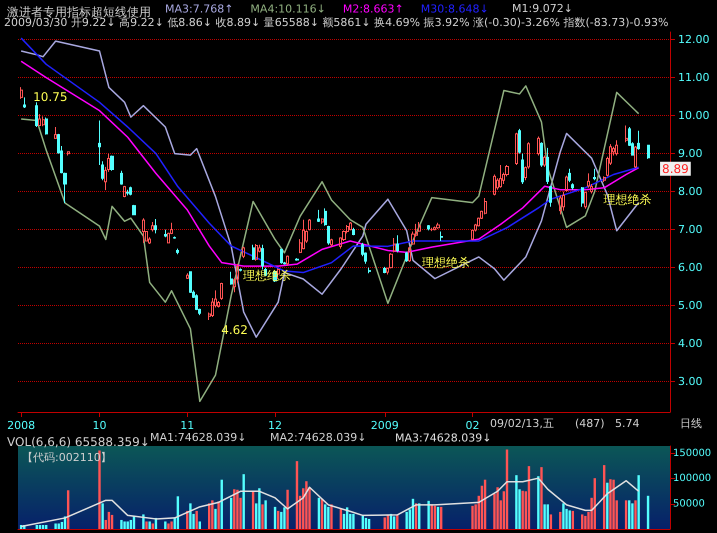 This screenshot has height=533, width=717. I want to click on x-tick-label: 10, so click(99, 425).